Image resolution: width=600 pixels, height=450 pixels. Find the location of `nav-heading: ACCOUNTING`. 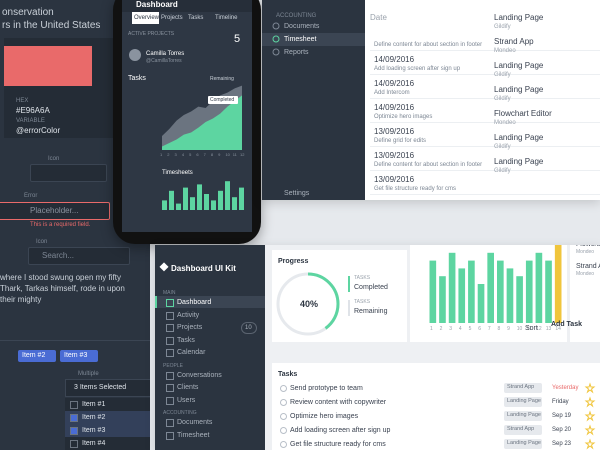

nav-heading: ACCOUNTING is located at coordinates (296, 16).